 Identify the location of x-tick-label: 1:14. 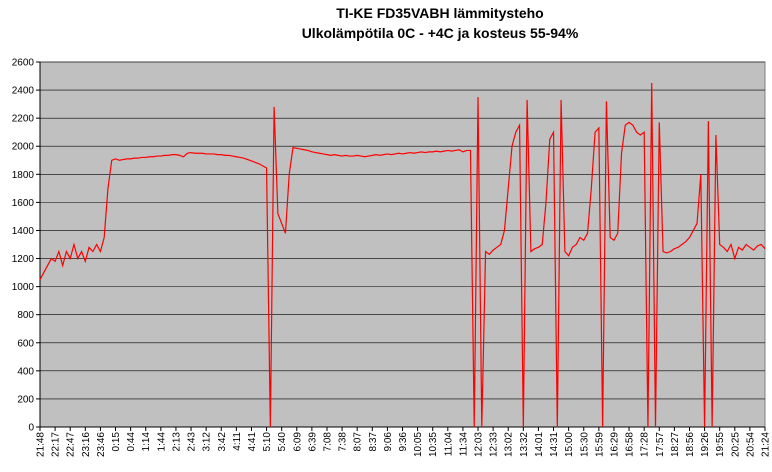
(146, 442).